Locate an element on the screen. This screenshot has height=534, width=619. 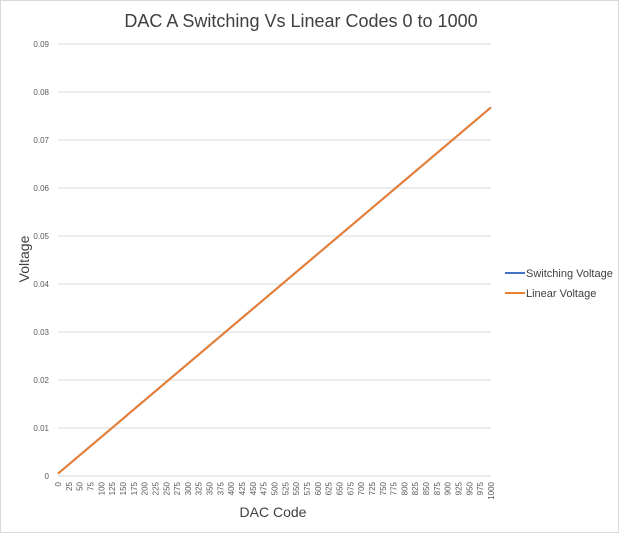
x-tick-label: 1000 is located at coordinates (491, 490).